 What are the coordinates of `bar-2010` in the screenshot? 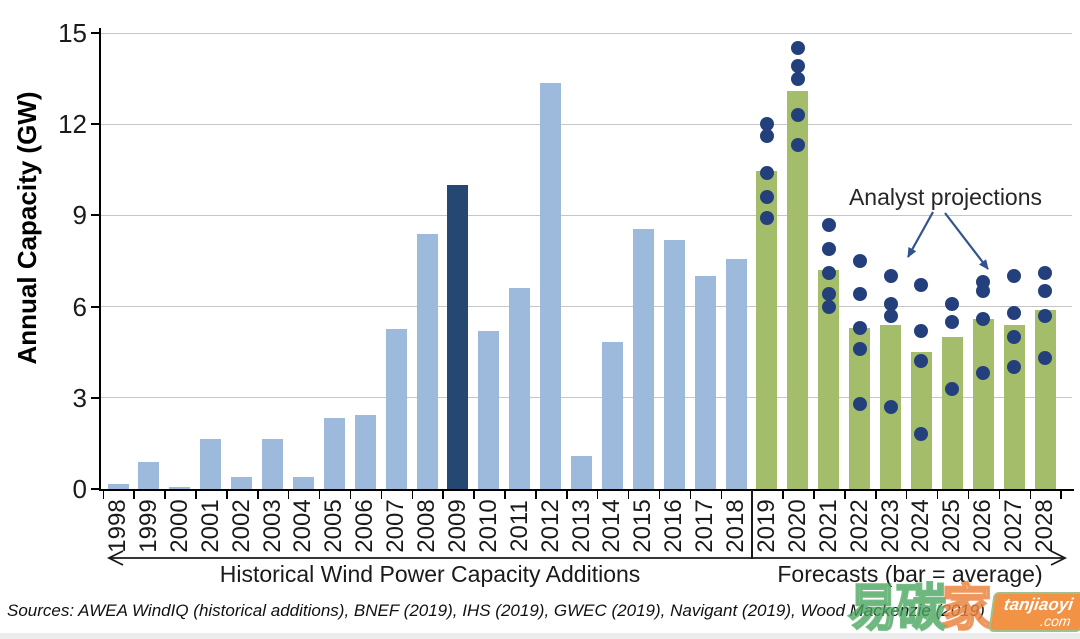 It's located at (489, 409).